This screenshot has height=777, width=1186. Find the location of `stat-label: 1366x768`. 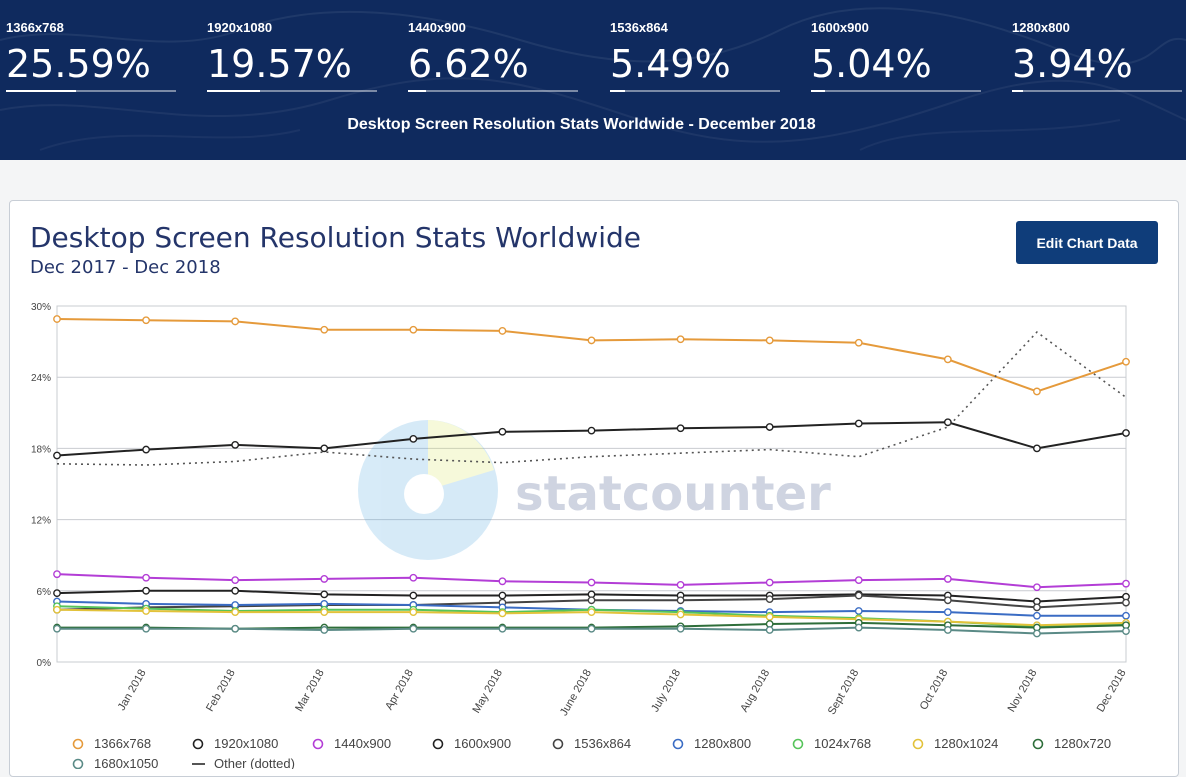

stat-label: 1366x768 is located at coordinates (35, 27).